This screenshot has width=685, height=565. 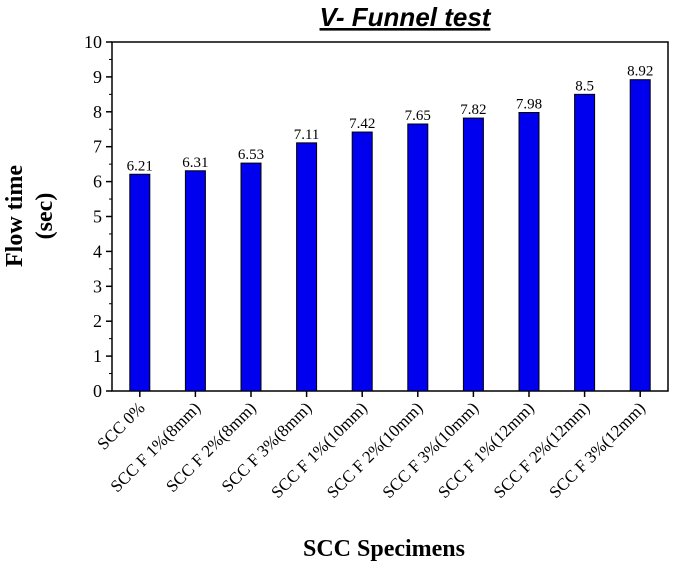 What do you see at coordinates (431, 450) in the screenshot?
I see `x-category-label: SCC F 3%(10mm)` at bounding box center [431, 450].